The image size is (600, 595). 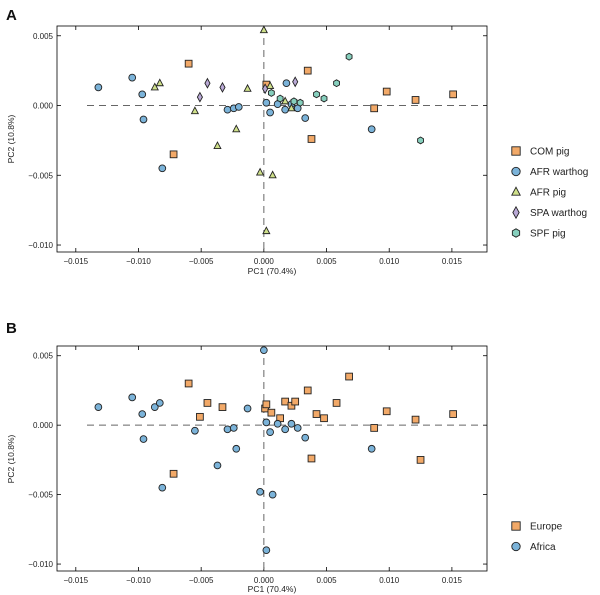 I want to click on x-axis-label-a: PC1 (70.4%), so click(x=272, y=271).